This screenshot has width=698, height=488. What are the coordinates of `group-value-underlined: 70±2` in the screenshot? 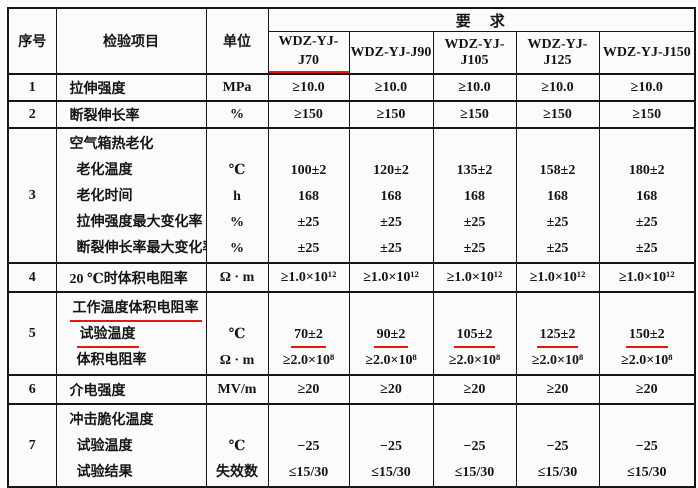 It's located at (308, 336).